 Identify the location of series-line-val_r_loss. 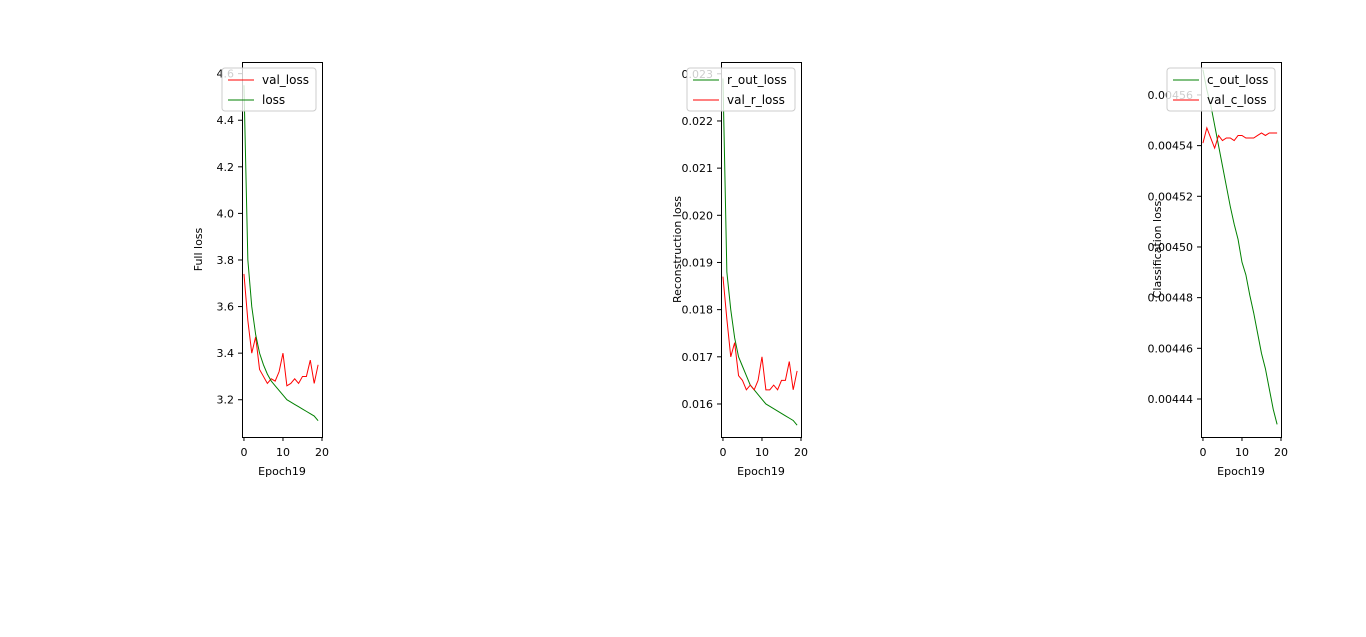
(760, 333).